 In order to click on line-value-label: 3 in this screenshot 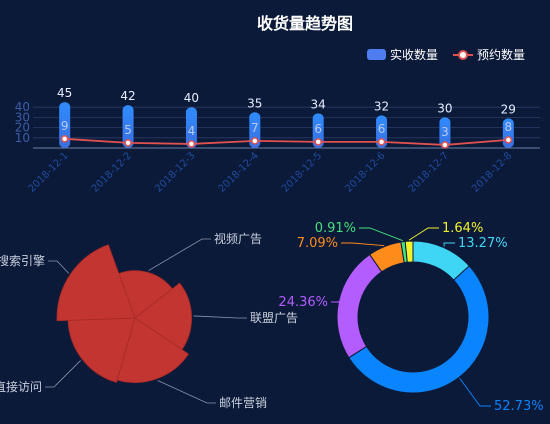, I will do `click(445, 132)`.